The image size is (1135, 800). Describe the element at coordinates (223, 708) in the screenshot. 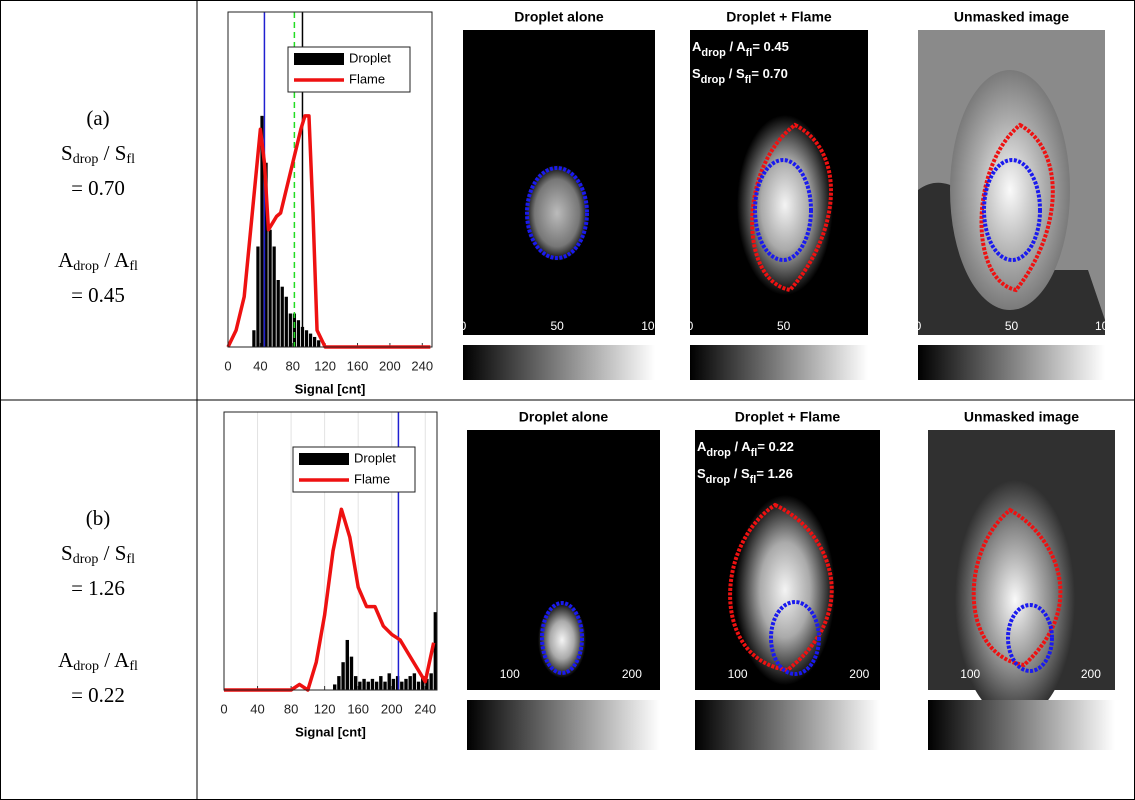

I see `x-tick-label: 0` at that location.